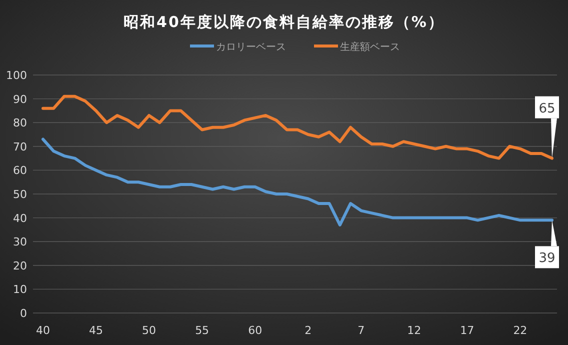 The width and height of the screenshot is (568, 345). I want to click on x-tick-label: 40, so click(43, 330).